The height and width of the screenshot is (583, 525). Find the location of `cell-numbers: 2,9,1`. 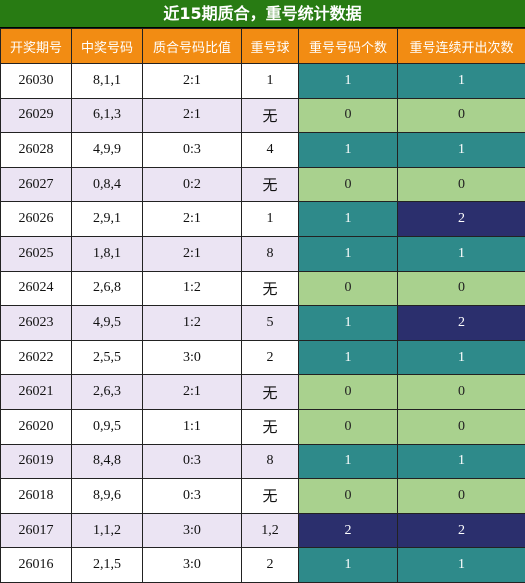

cell-numbers: 2,9,1 is located at coordinates (107, 219).